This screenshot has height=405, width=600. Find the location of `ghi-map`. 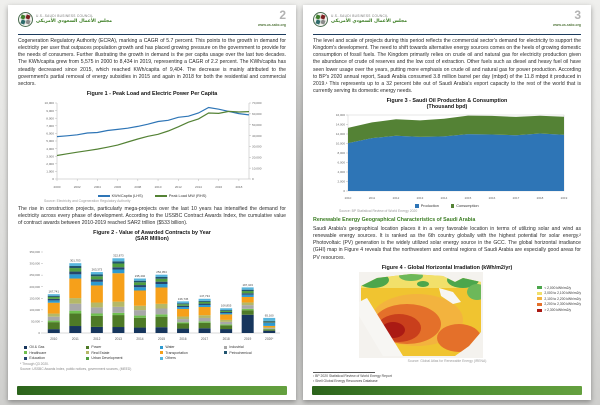

ghi-map is located at coordinates (421, 314).